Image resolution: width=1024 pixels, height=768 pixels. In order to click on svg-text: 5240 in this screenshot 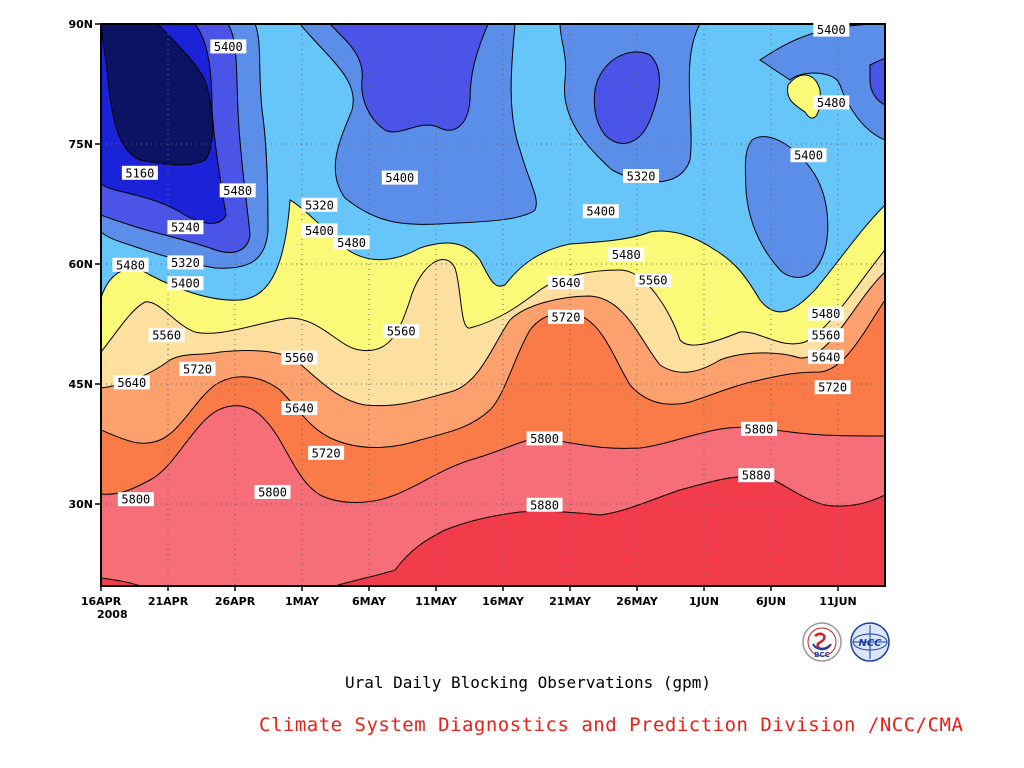, I will do `click(185, 228)`.